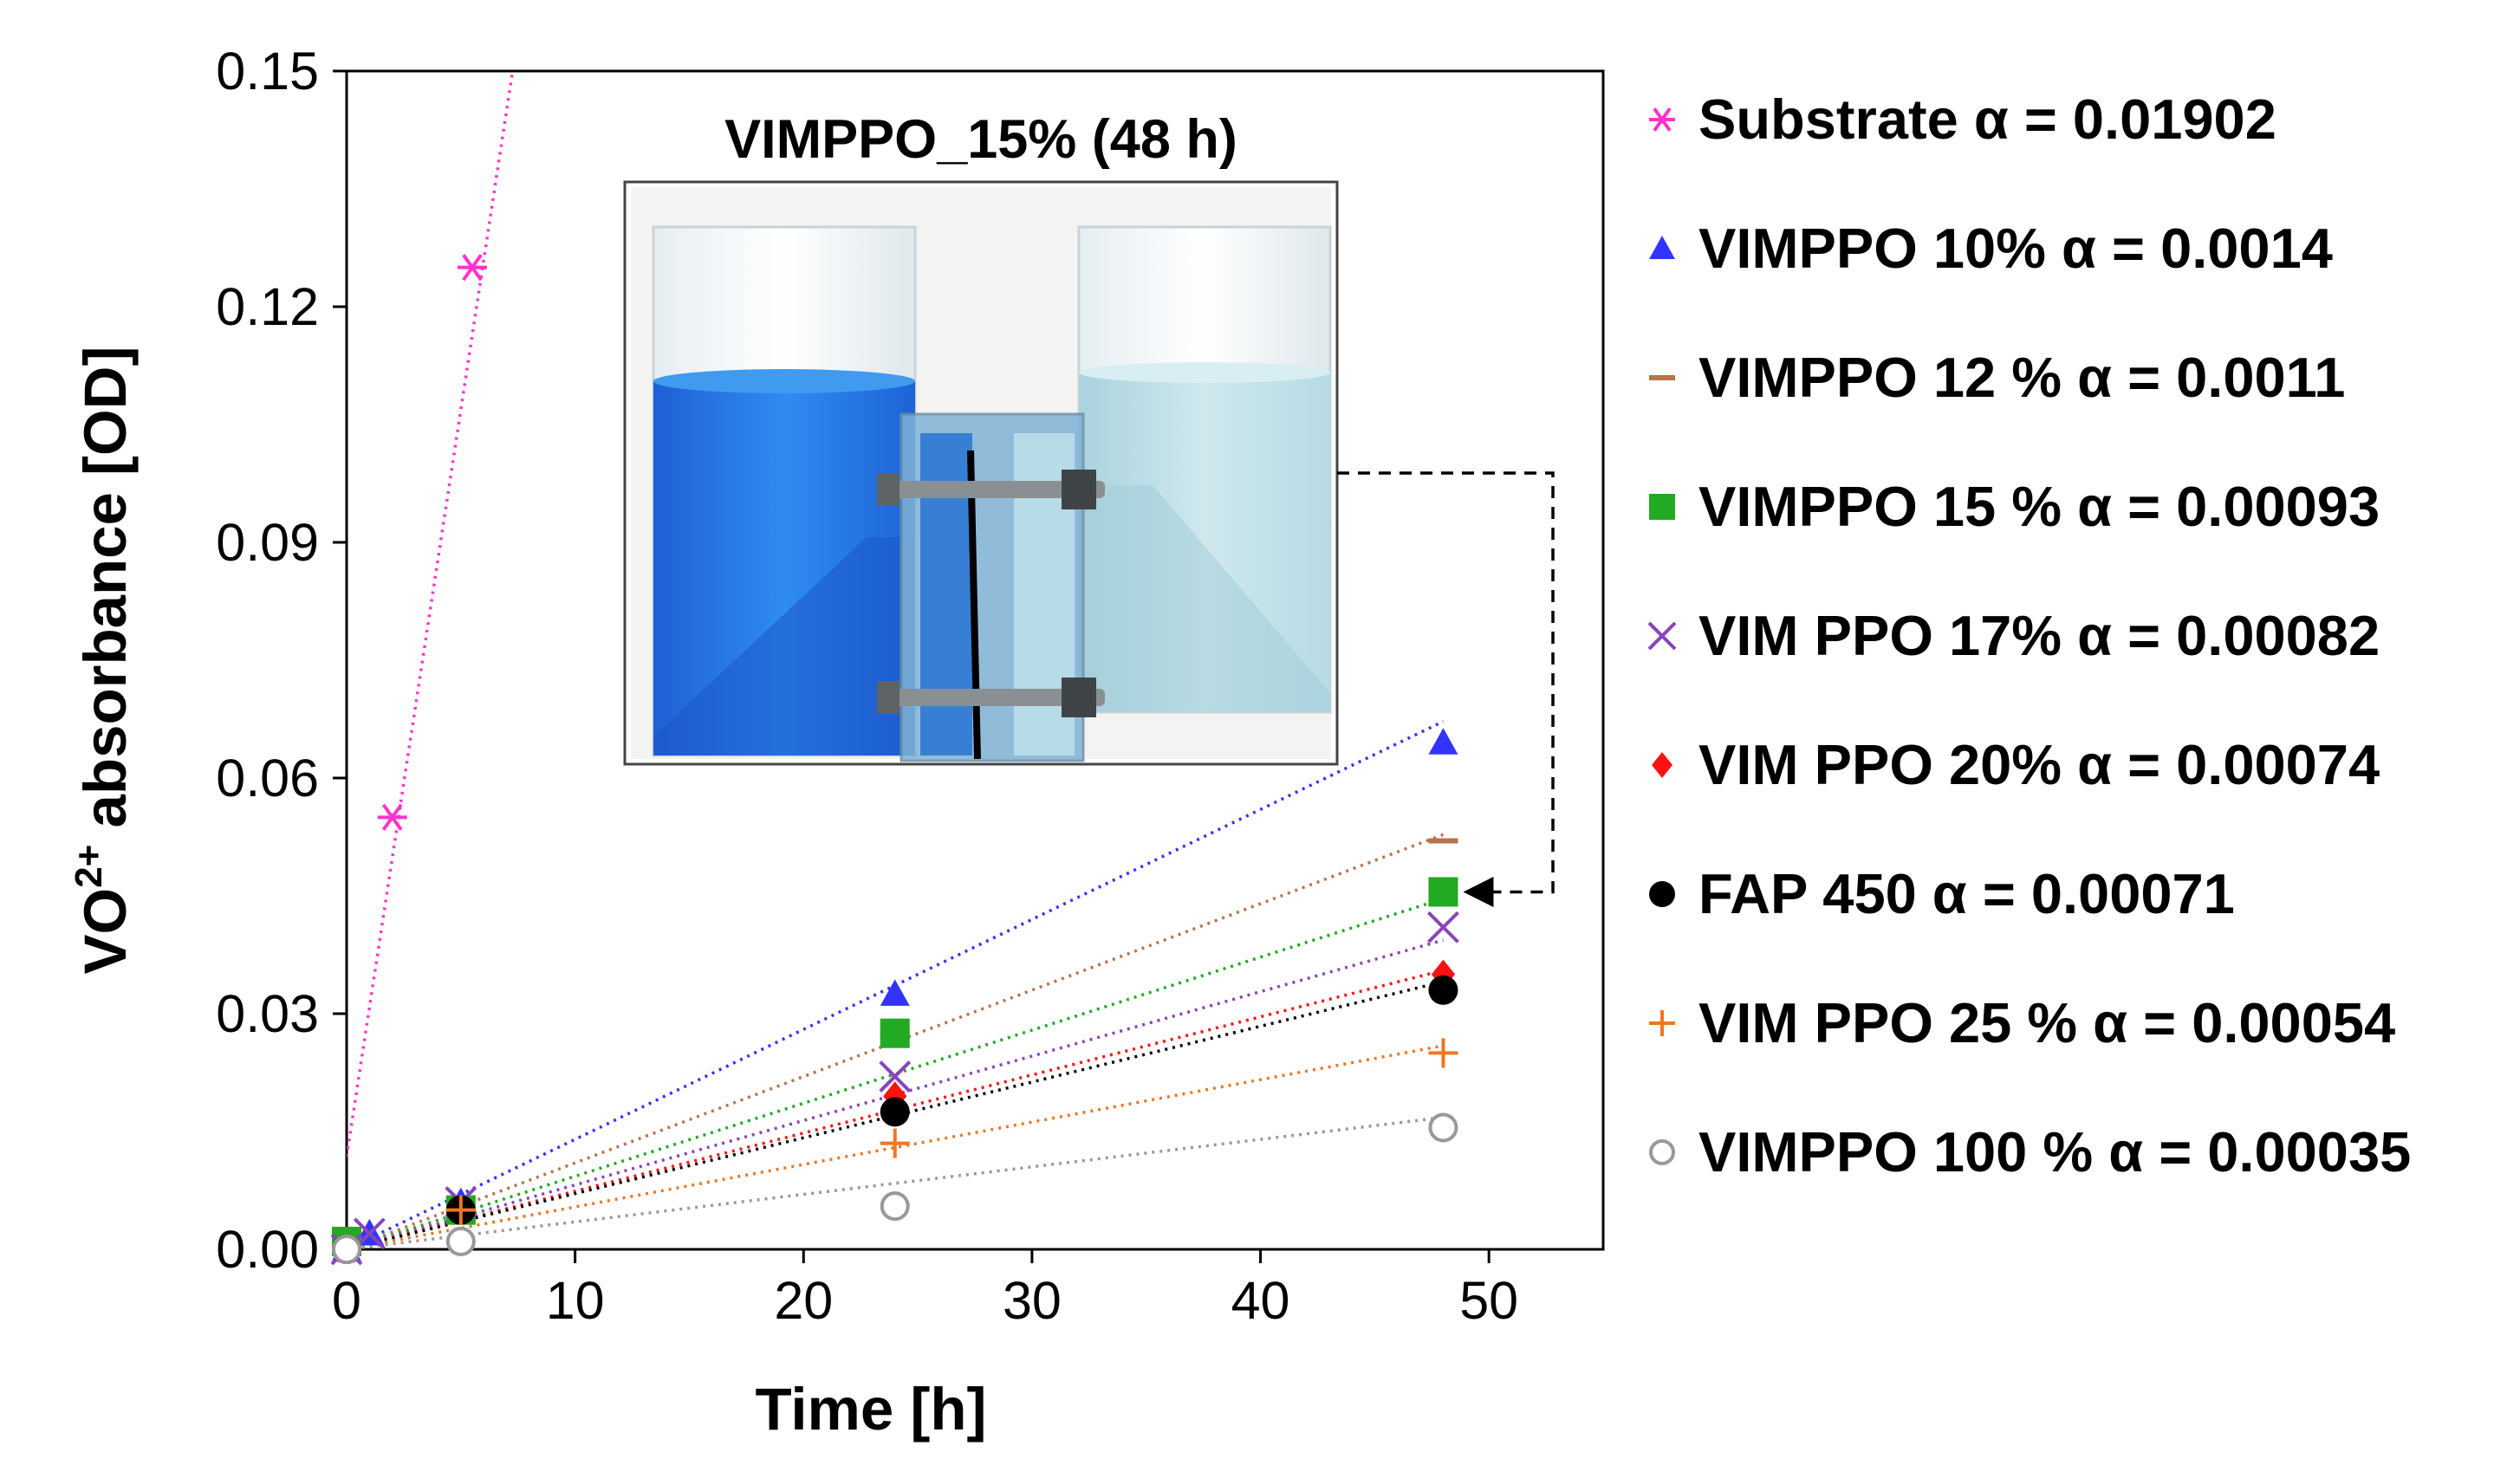 The image size is (2520, 1472). What do you see at coordinates (267, 542) in the screenshot?
I see `y-tick-label: 0.09` at bounding box center [267, 542].